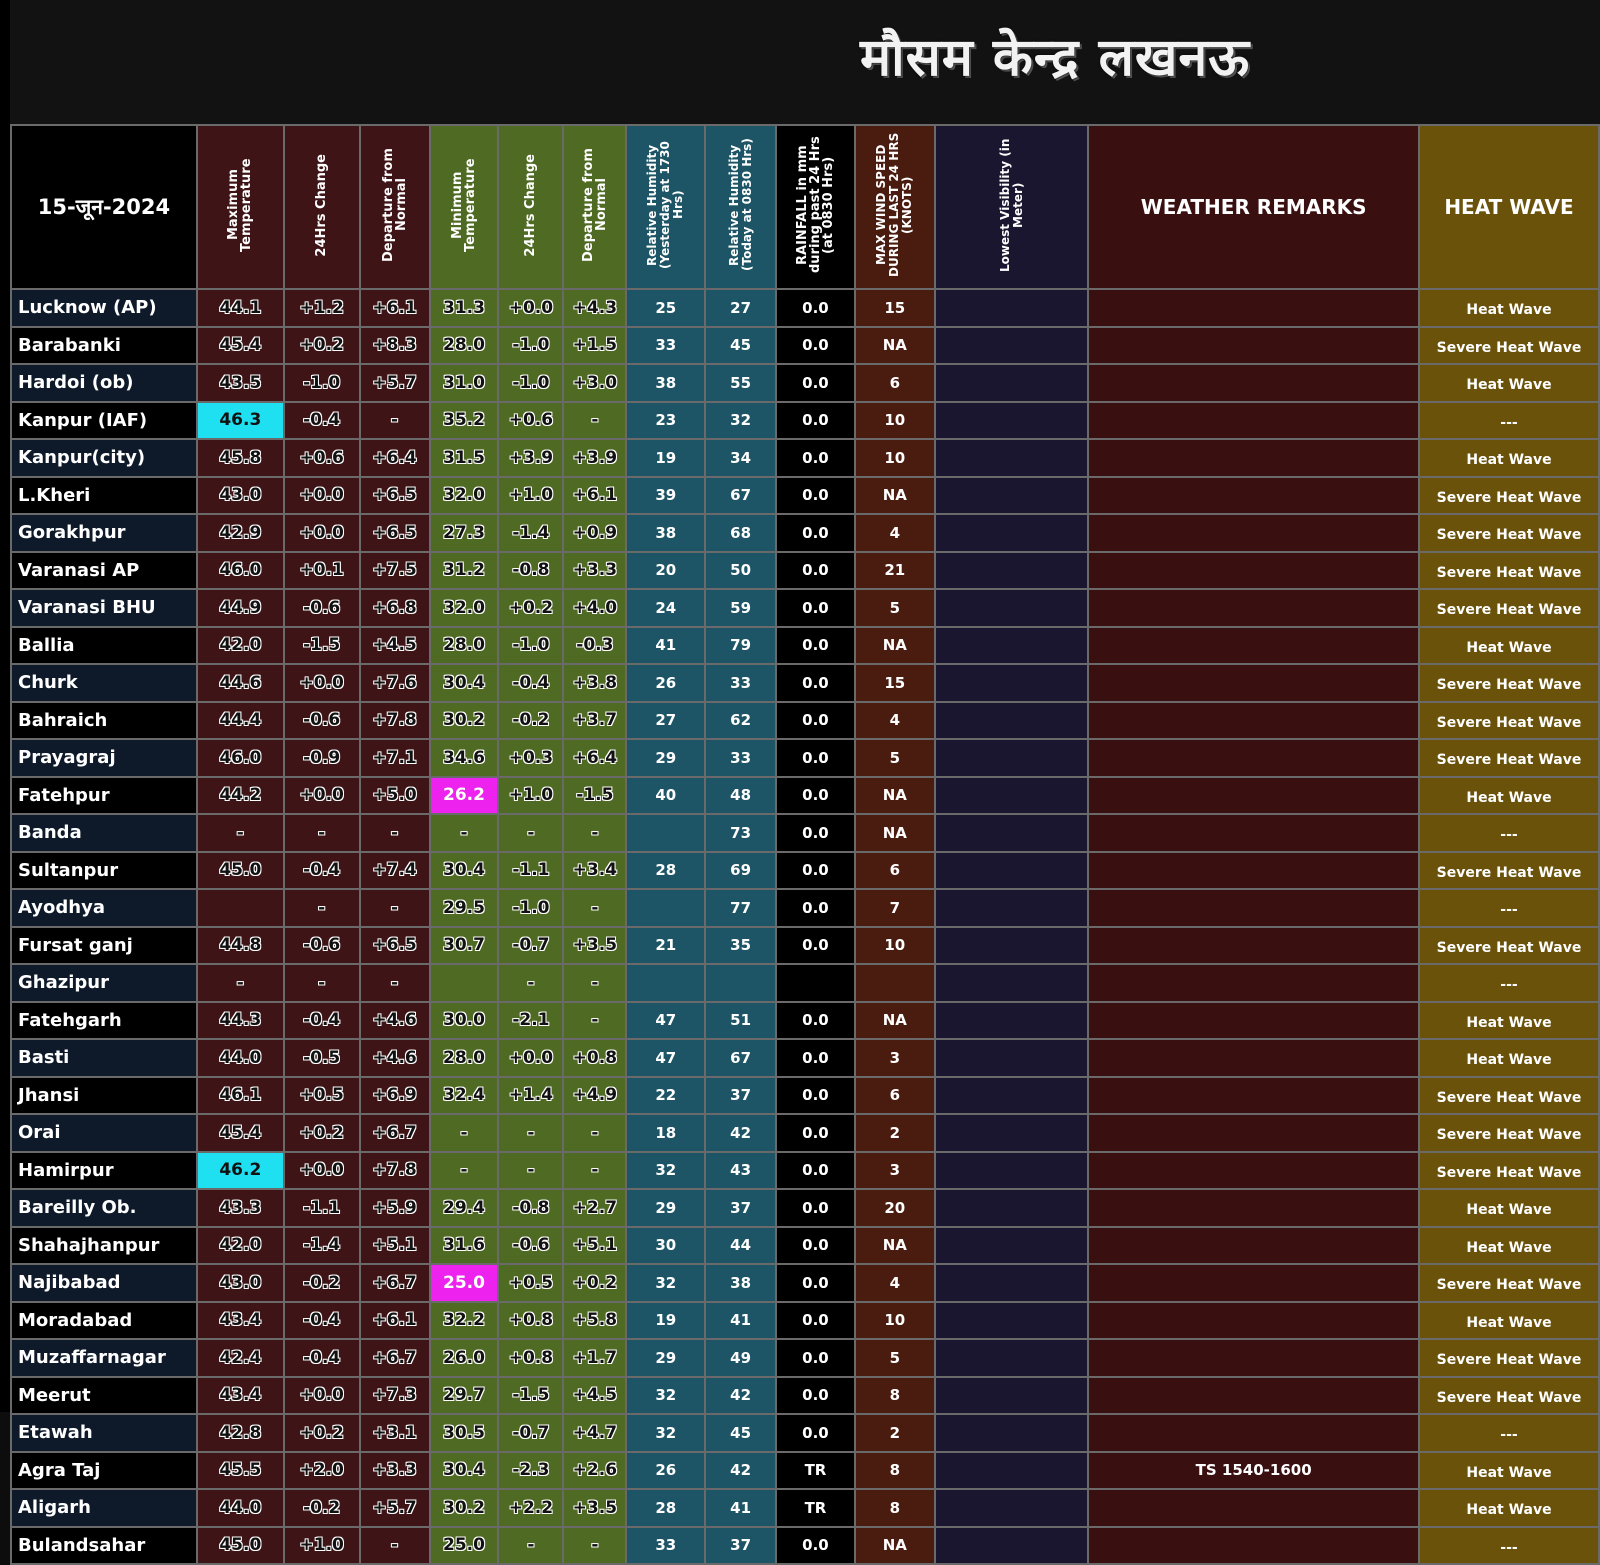 The image size is (1600, 1565). I want to click on remarks-cell: TS 1540-1600, so click(1253, 1470).